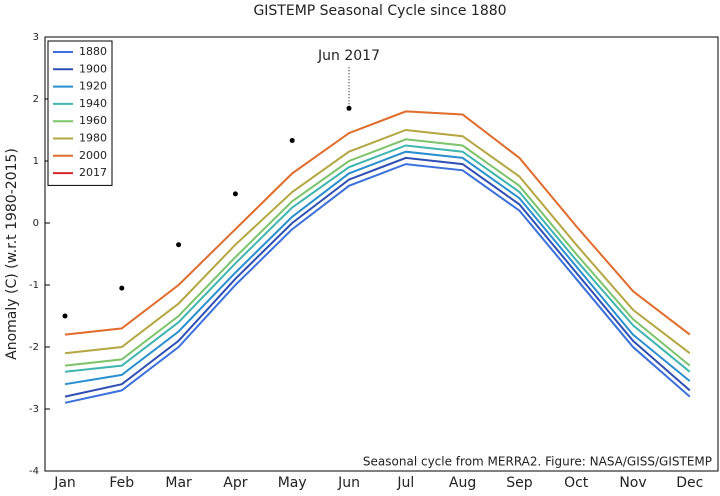  Describe the element at coordinates (348, 56) in the screenshot. I see `annotation: Jun 2017` at that location.